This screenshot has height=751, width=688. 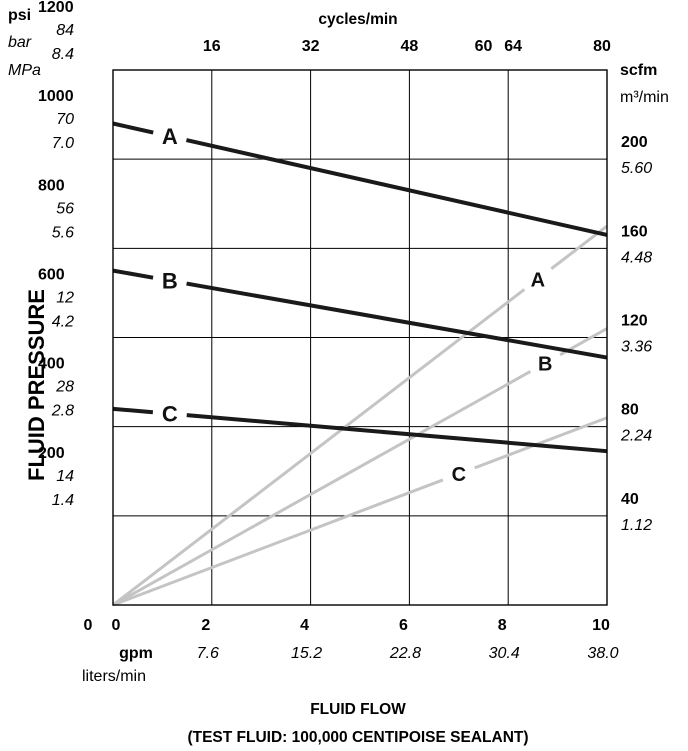 I want to click on left-unit-psi: psi, so click(x=19, y=15).